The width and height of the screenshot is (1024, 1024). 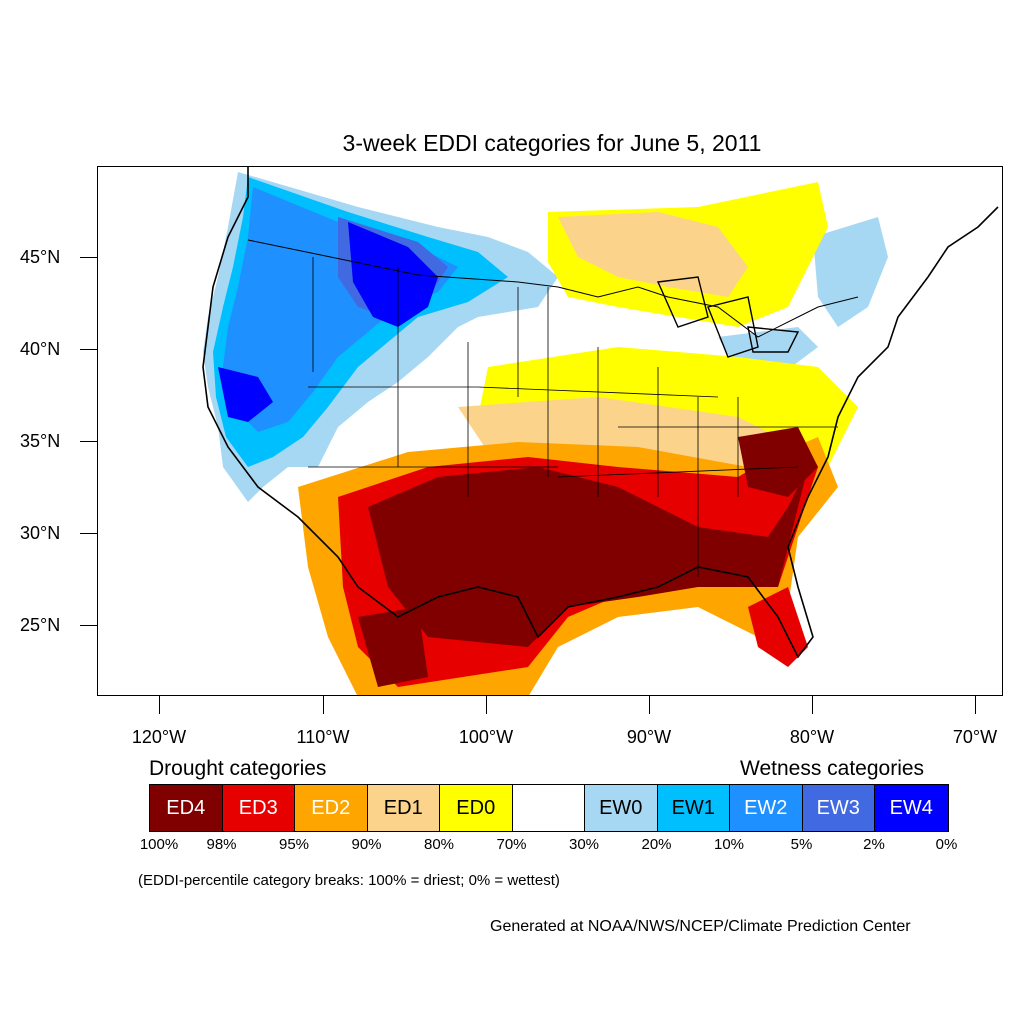 What do you see at coordinates (552, 143) in the screenshot?
I see `map-title: 3-week EDDI categories for June 5, 2011` at bounding box center [552, 143].